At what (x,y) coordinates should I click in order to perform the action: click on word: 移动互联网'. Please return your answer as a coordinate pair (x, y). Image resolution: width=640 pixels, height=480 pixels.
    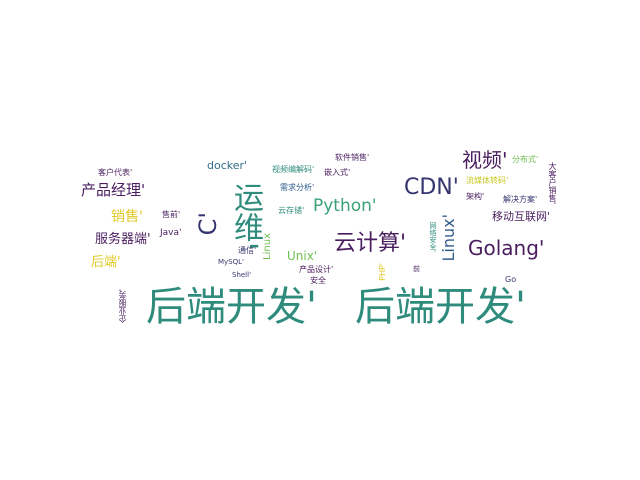
    Looking at the image, I should click on (521, 216).